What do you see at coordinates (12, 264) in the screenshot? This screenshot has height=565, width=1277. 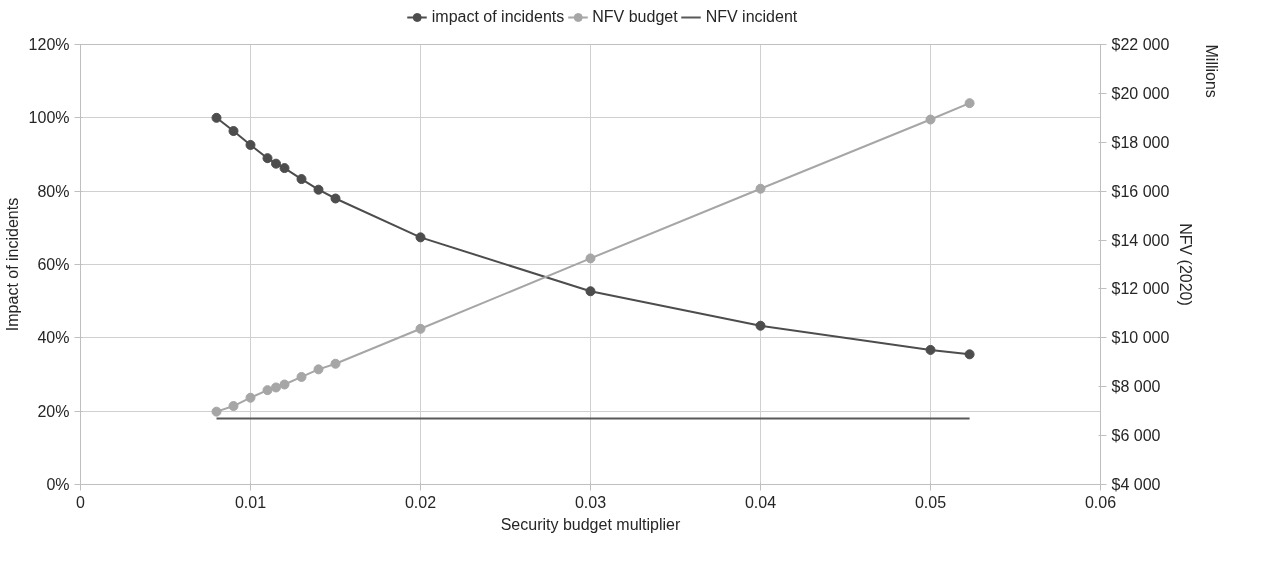 I see `y-axis-title: Impact of incidents` at bounding box center [12, 264].